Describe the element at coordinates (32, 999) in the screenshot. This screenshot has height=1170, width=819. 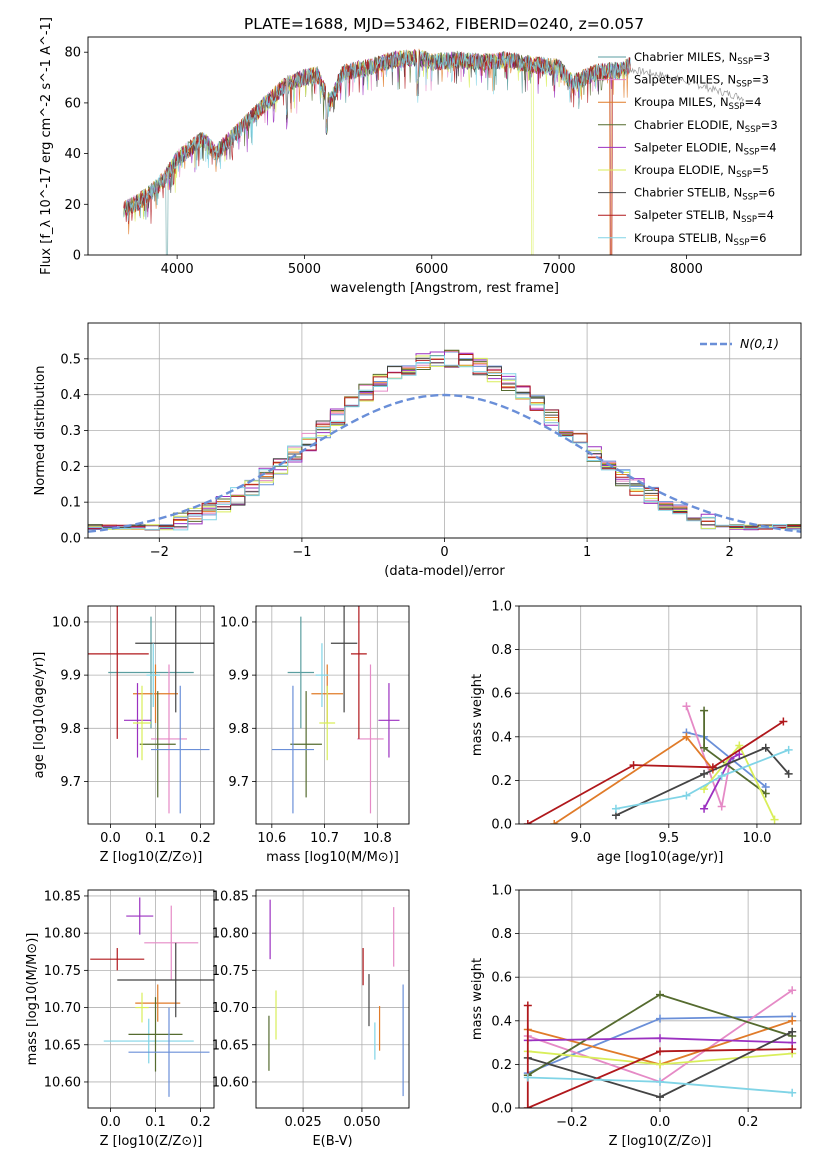
I see `y-axis-label: mass [log10(M/M⊙)]` at that location.